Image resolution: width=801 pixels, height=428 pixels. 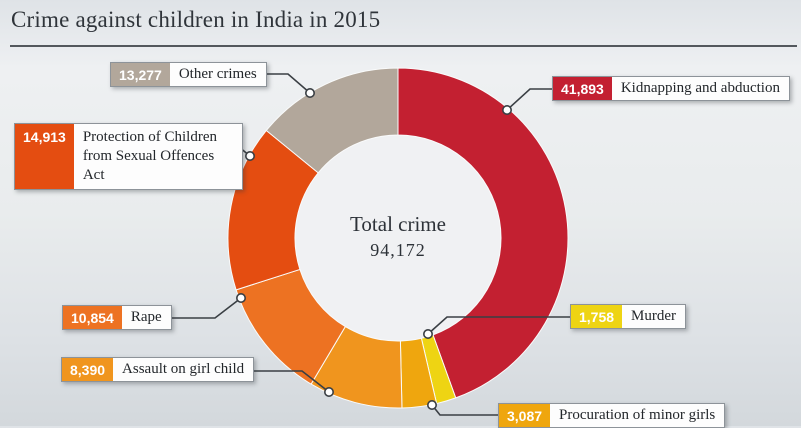 What do you see at coordinates (250, 156) in the screenshot?
I see `leader-dot-pocso` at bounding box center [250, 156].